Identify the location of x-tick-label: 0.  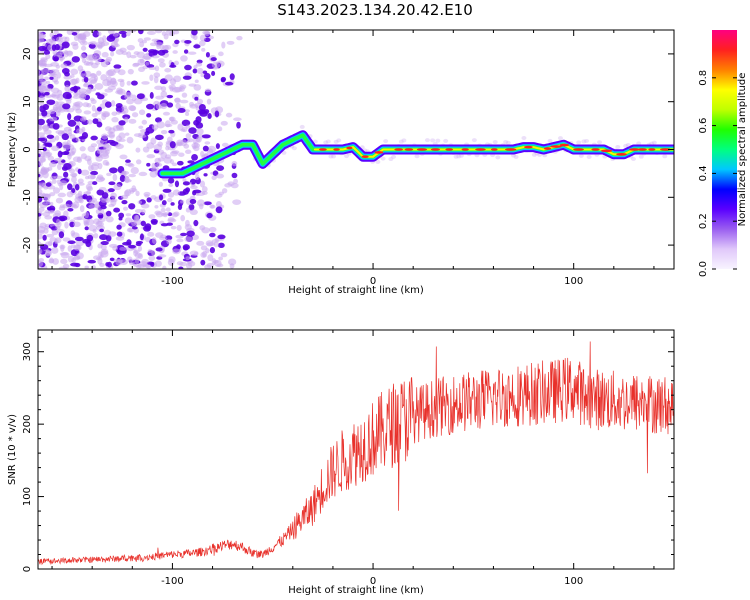
(373, 281).